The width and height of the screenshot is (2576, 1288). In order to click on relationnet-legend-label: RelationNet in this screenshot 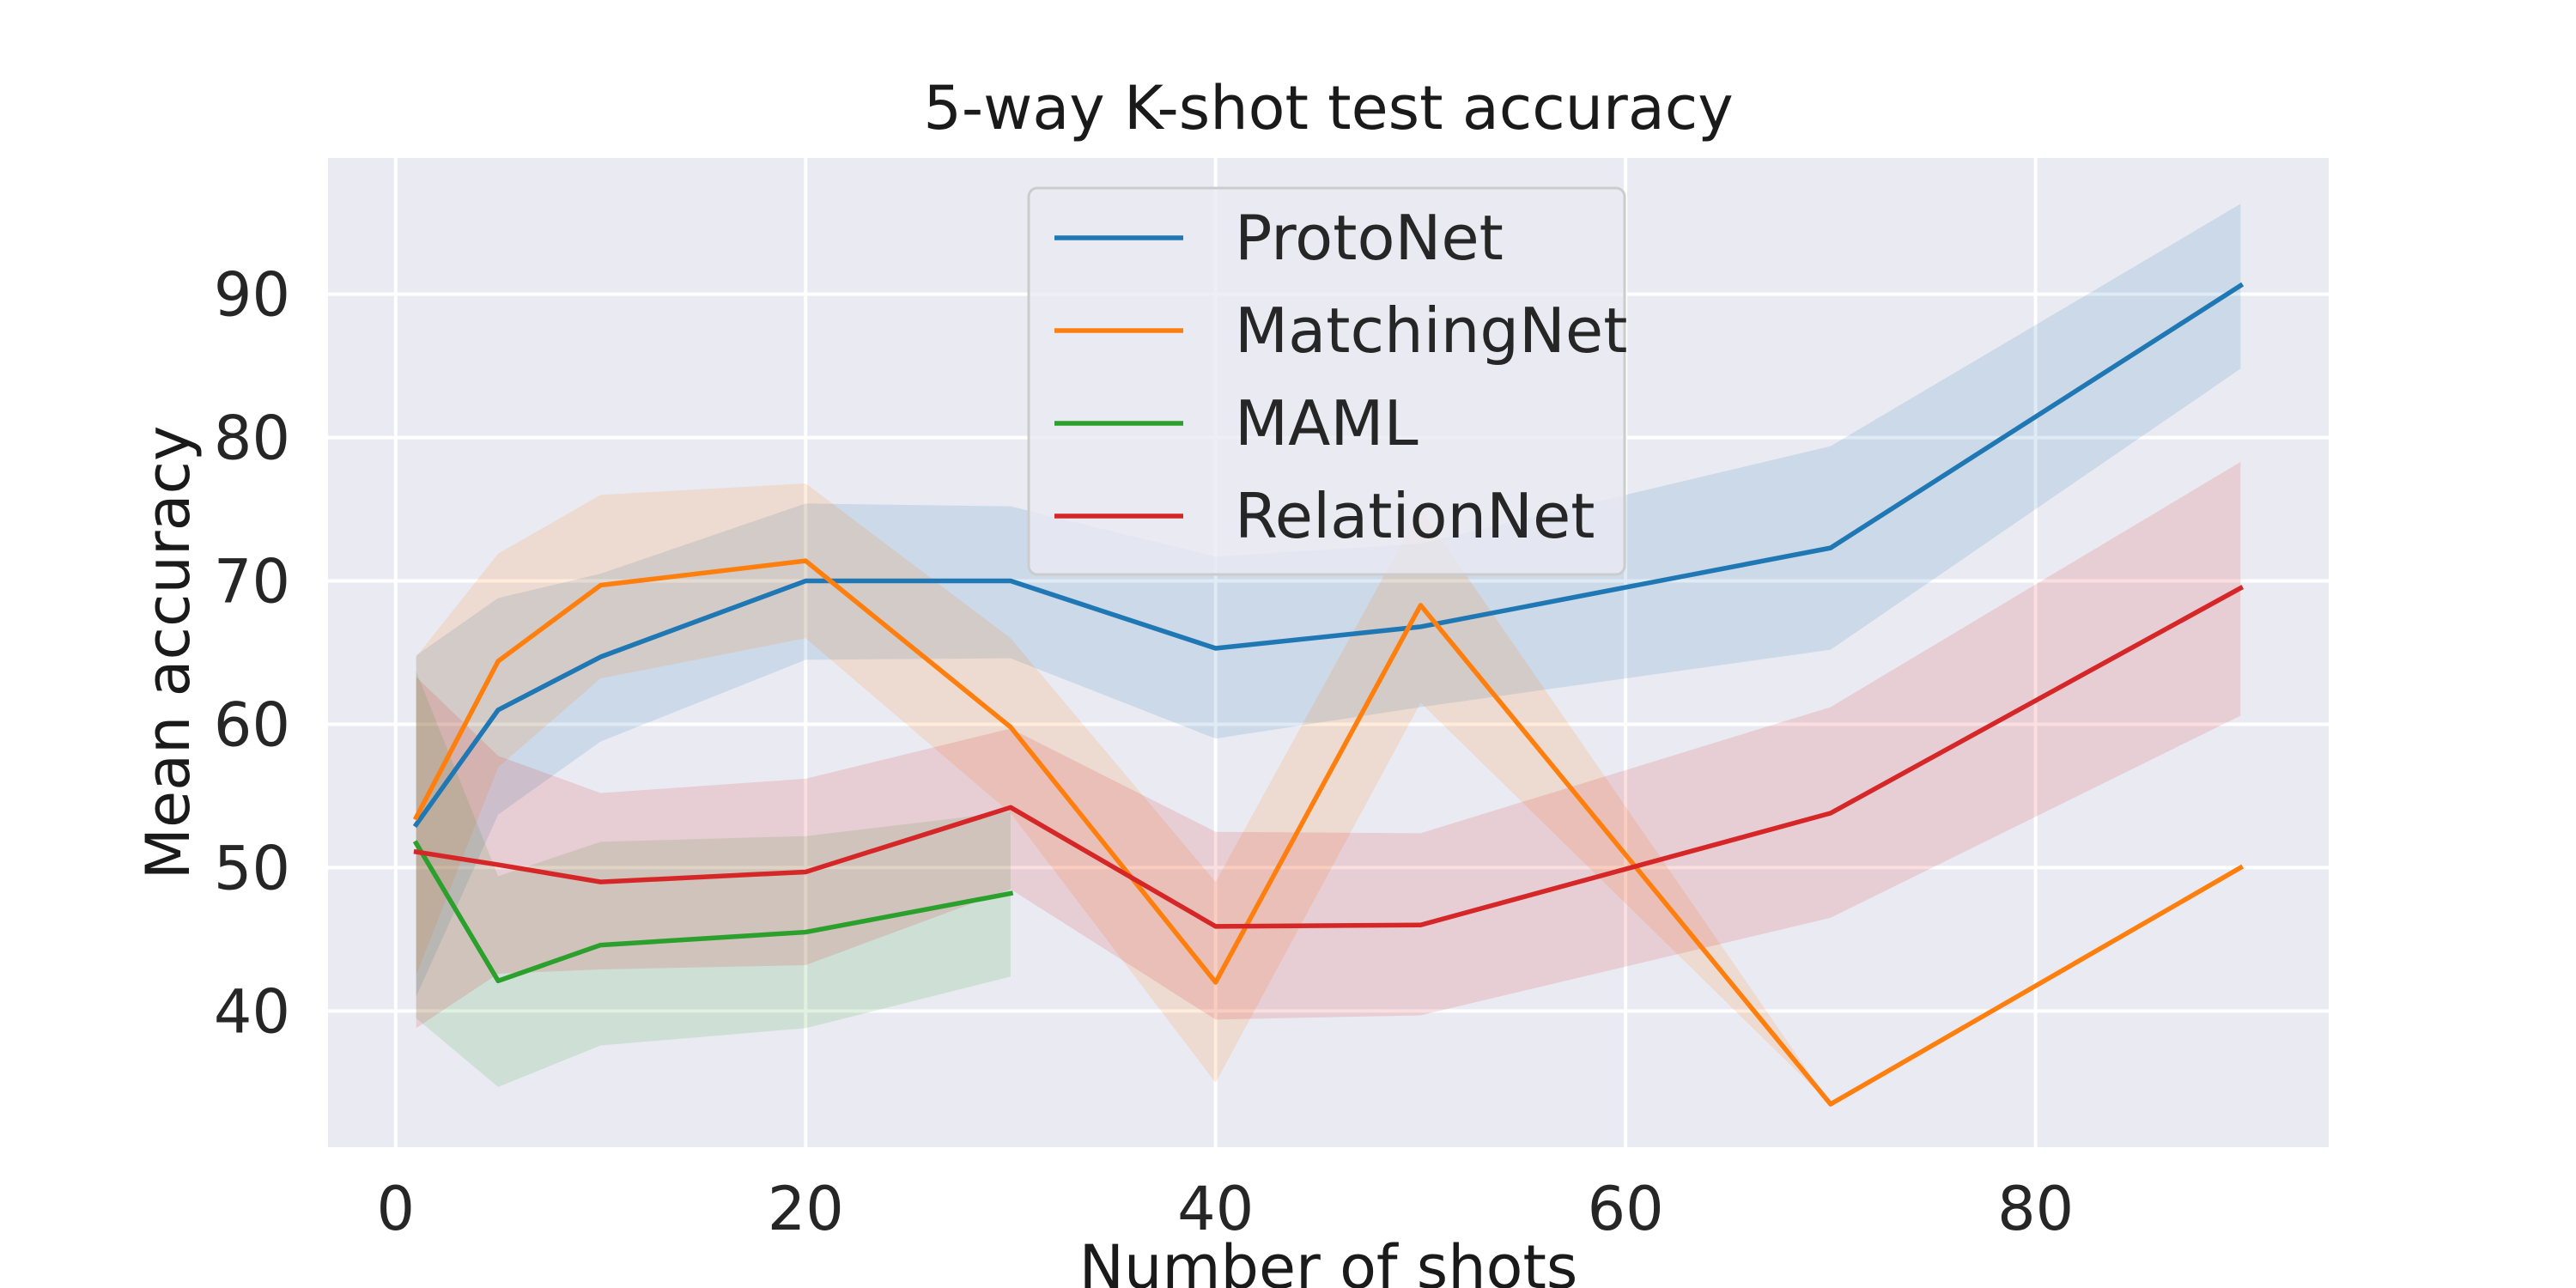, I will do `click(1415, 516)`.